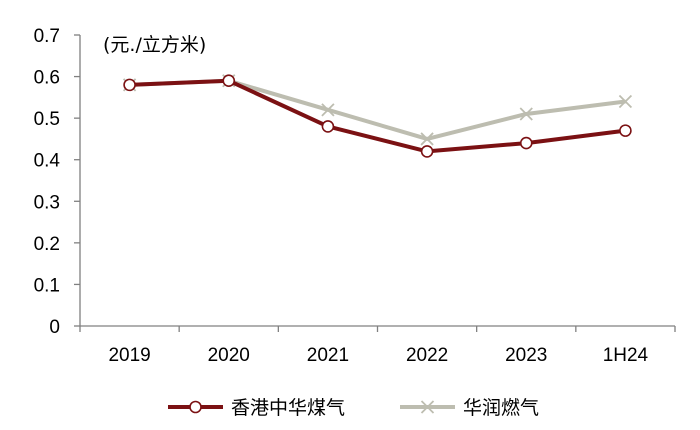 This screenshot has height=430, width=700. I want to click on y-tick-label: 0, so click(54, 327).